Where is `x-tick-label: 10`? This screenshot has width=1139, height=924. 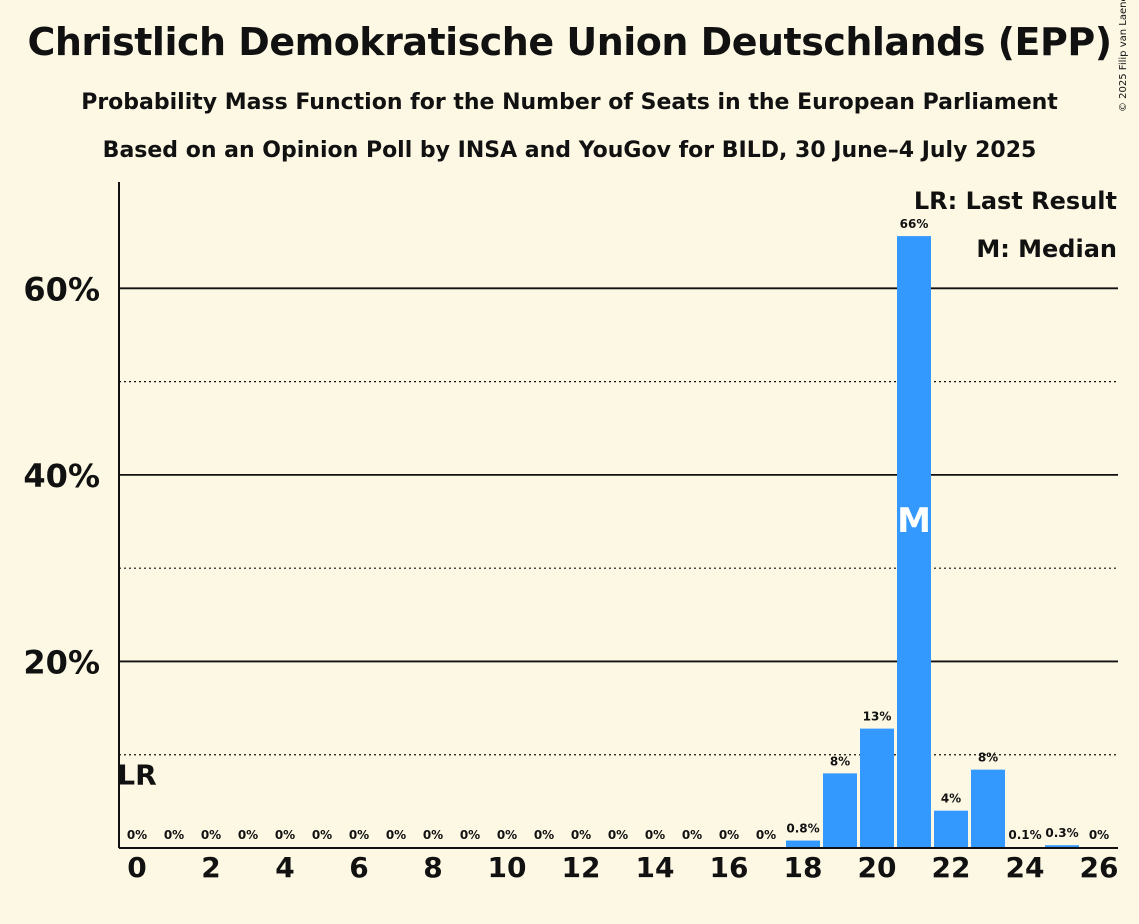 x-tick-label: 10 is located at coordinates (507, 867).